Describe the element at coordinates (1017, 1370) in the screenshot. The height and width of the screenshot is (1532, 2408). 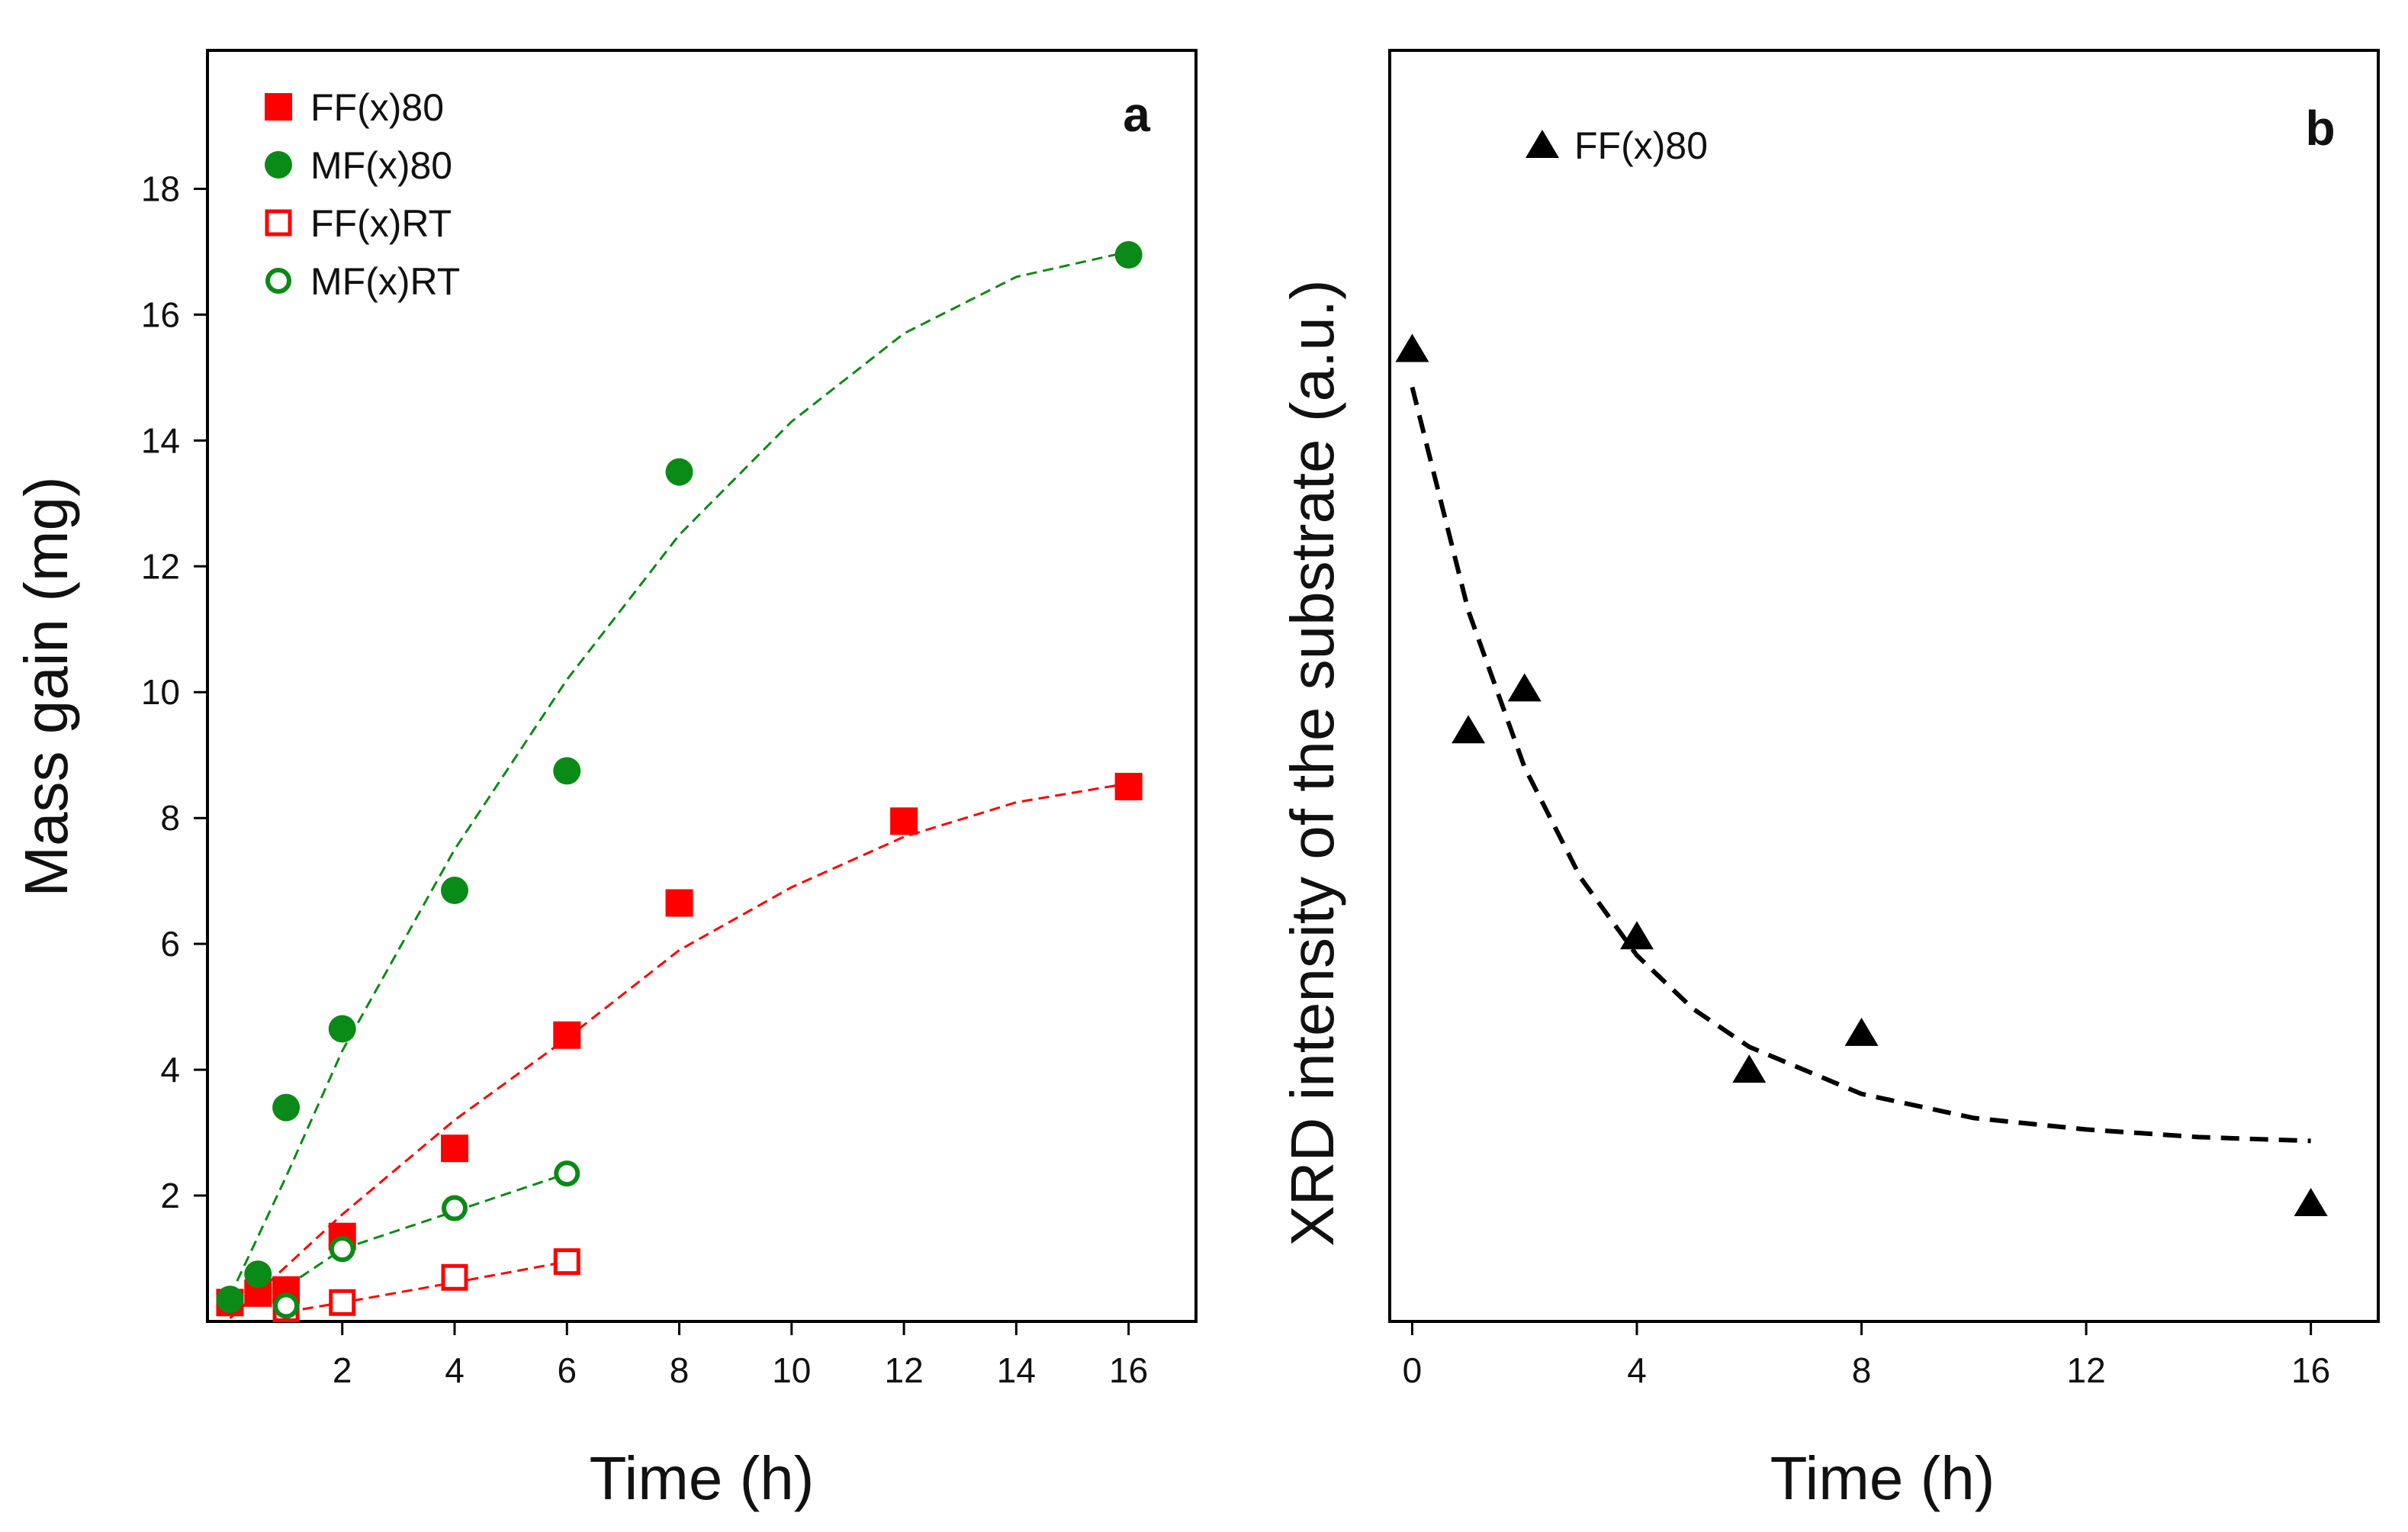
I see `x-tick-label: 14` at that location.